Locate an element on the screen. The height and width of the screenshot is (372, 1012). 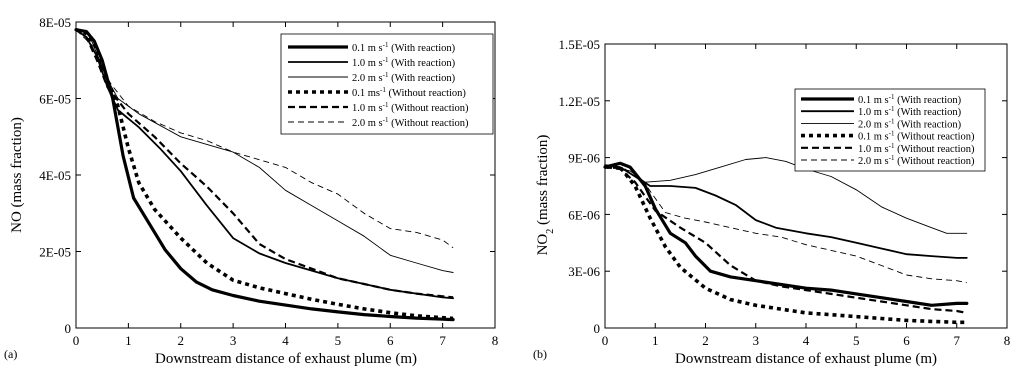
b-x-tick-label: 4 is located at coordinates (806, 340).